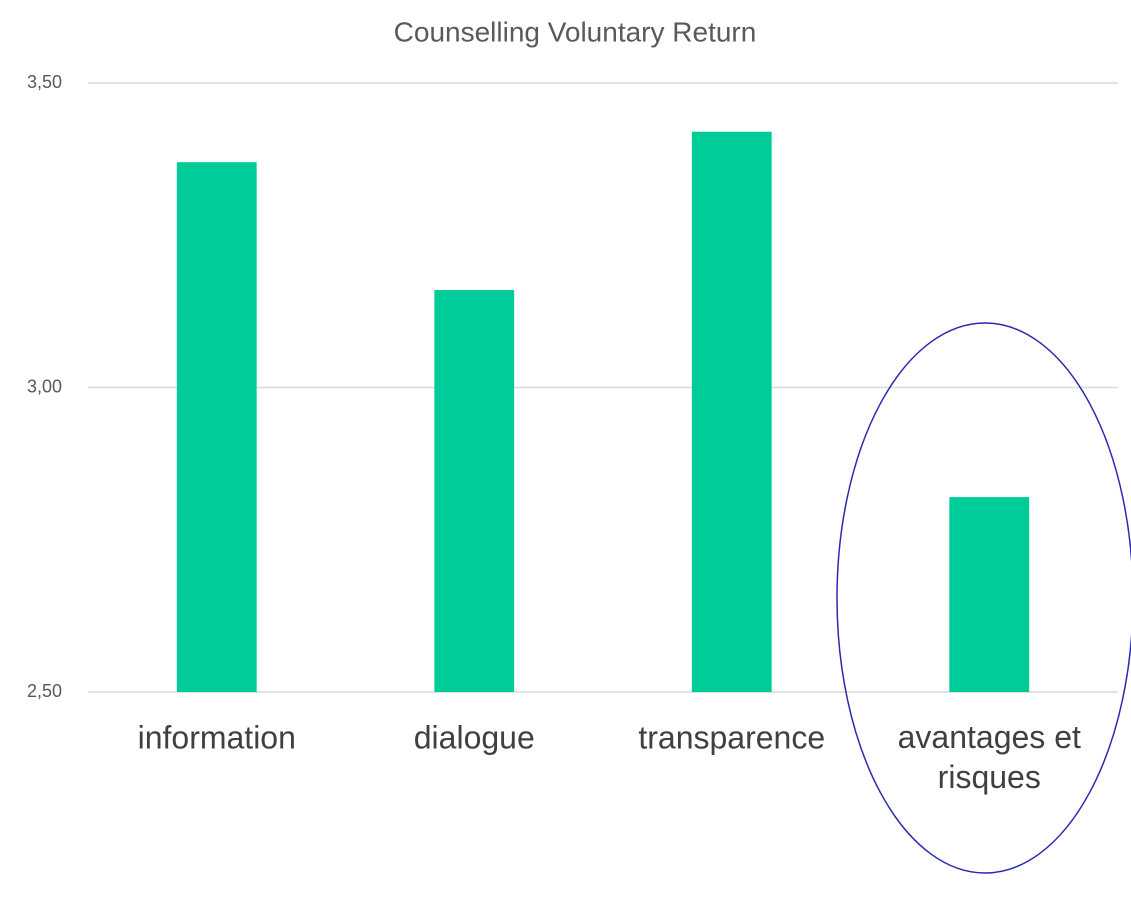 The image size is (1131, 900). What do you see at coordinates (989, 737) in the screenshot?
I see `x-tick-label-line: avantages et` at bounding box center [989, 737].